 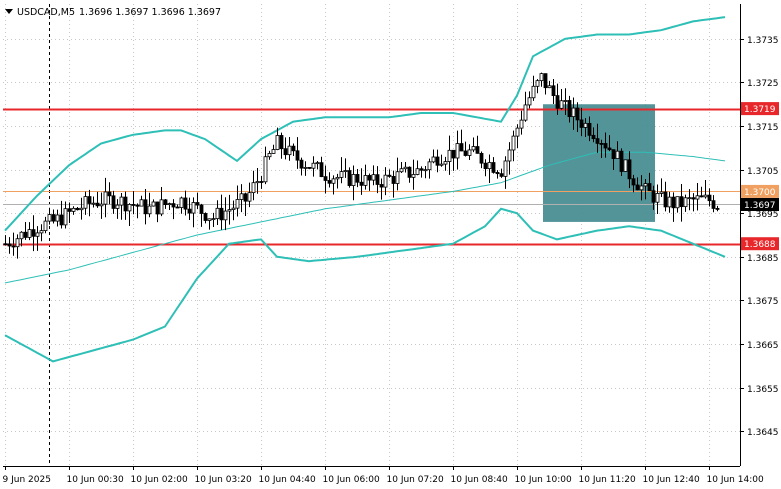 I want to click on y-tick-label: 1.3705, so click(x=763, y=172).